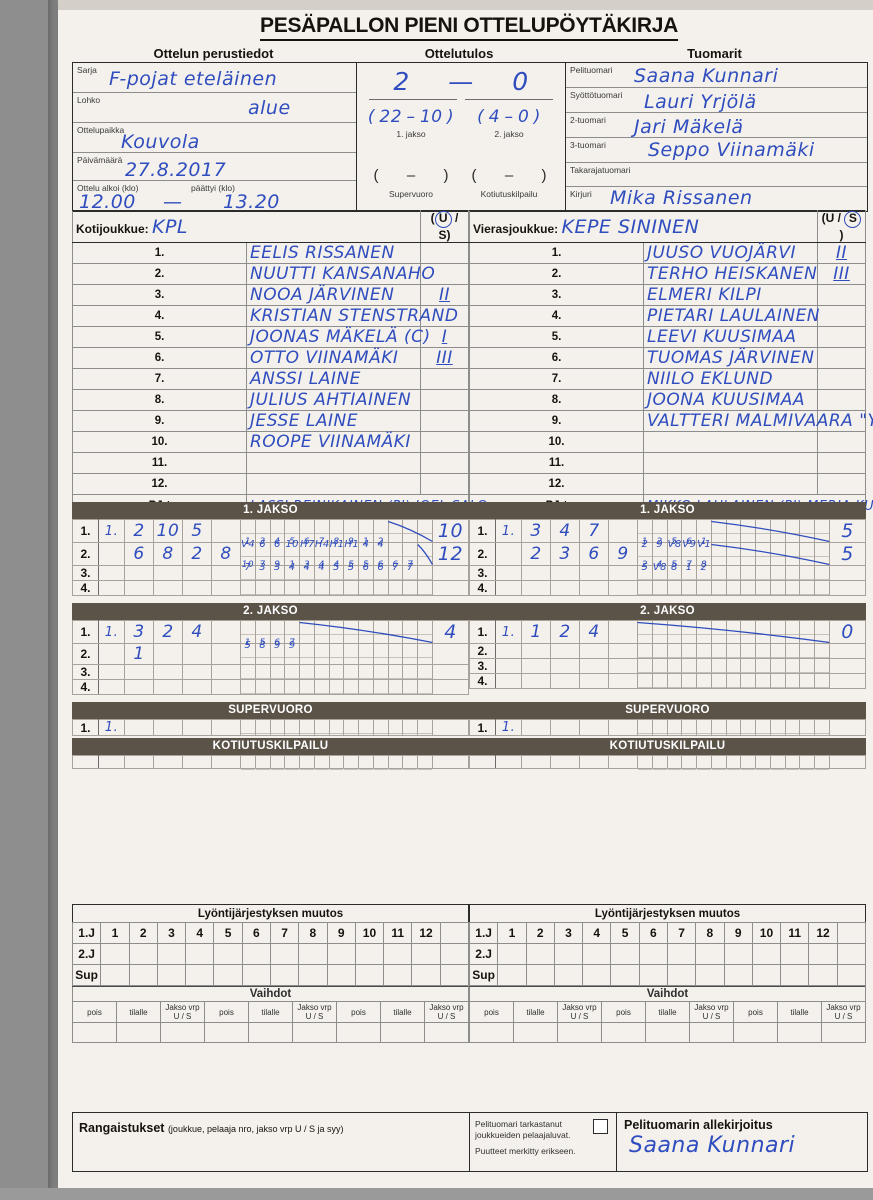 The image size is (873, 1200). Describe the element at coordinates (270, 379) in the screenshot. I see `home-player-row: 7. ANSSI LAINE` at that location.